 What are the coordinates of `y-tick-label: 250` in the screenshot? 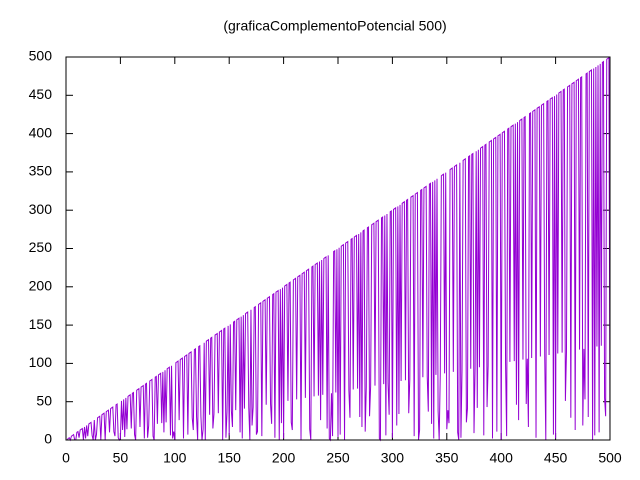 It's located at (41, 247).